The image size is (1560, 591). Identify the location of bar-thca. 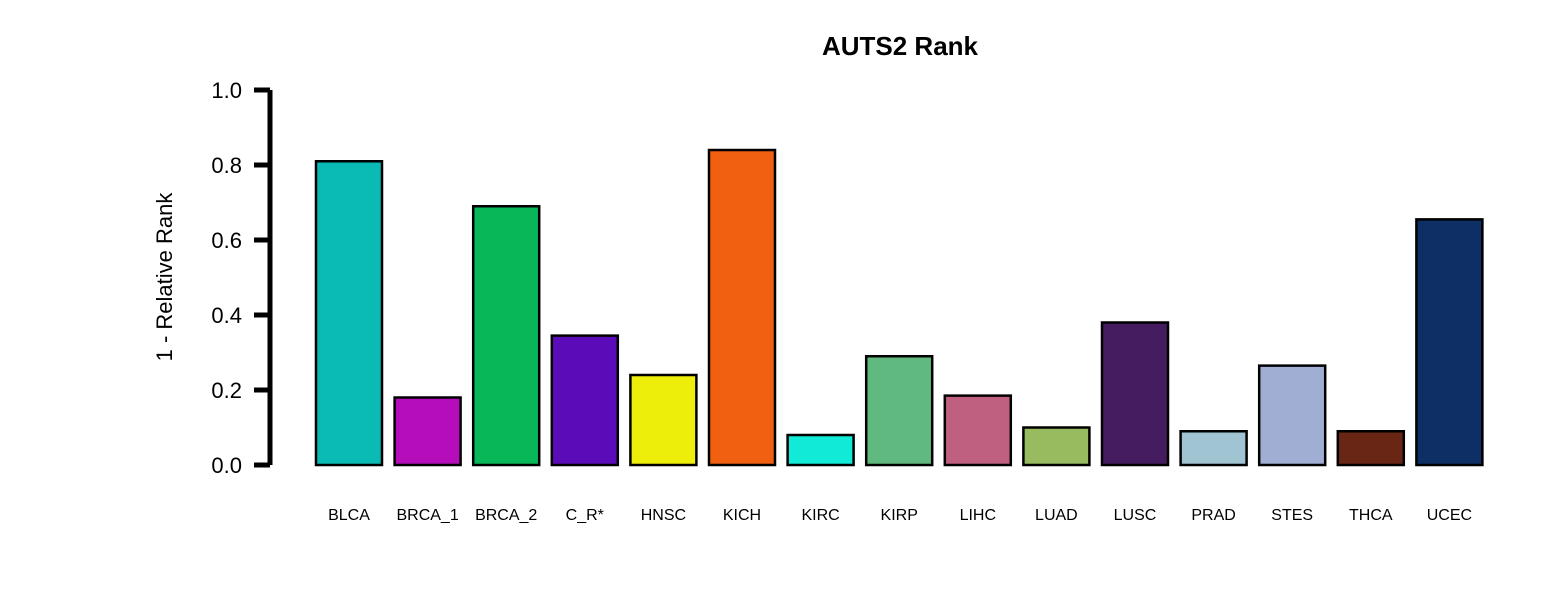
(1371, 448).